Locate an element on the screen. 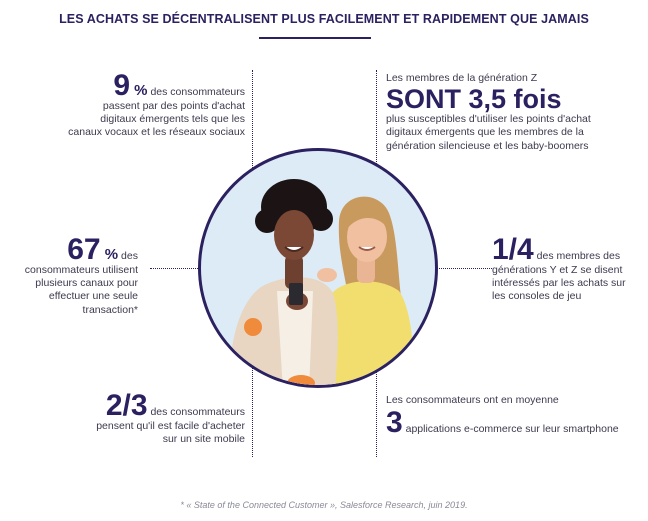  two-women-with-phone-image is located at coordinates (322, 282).